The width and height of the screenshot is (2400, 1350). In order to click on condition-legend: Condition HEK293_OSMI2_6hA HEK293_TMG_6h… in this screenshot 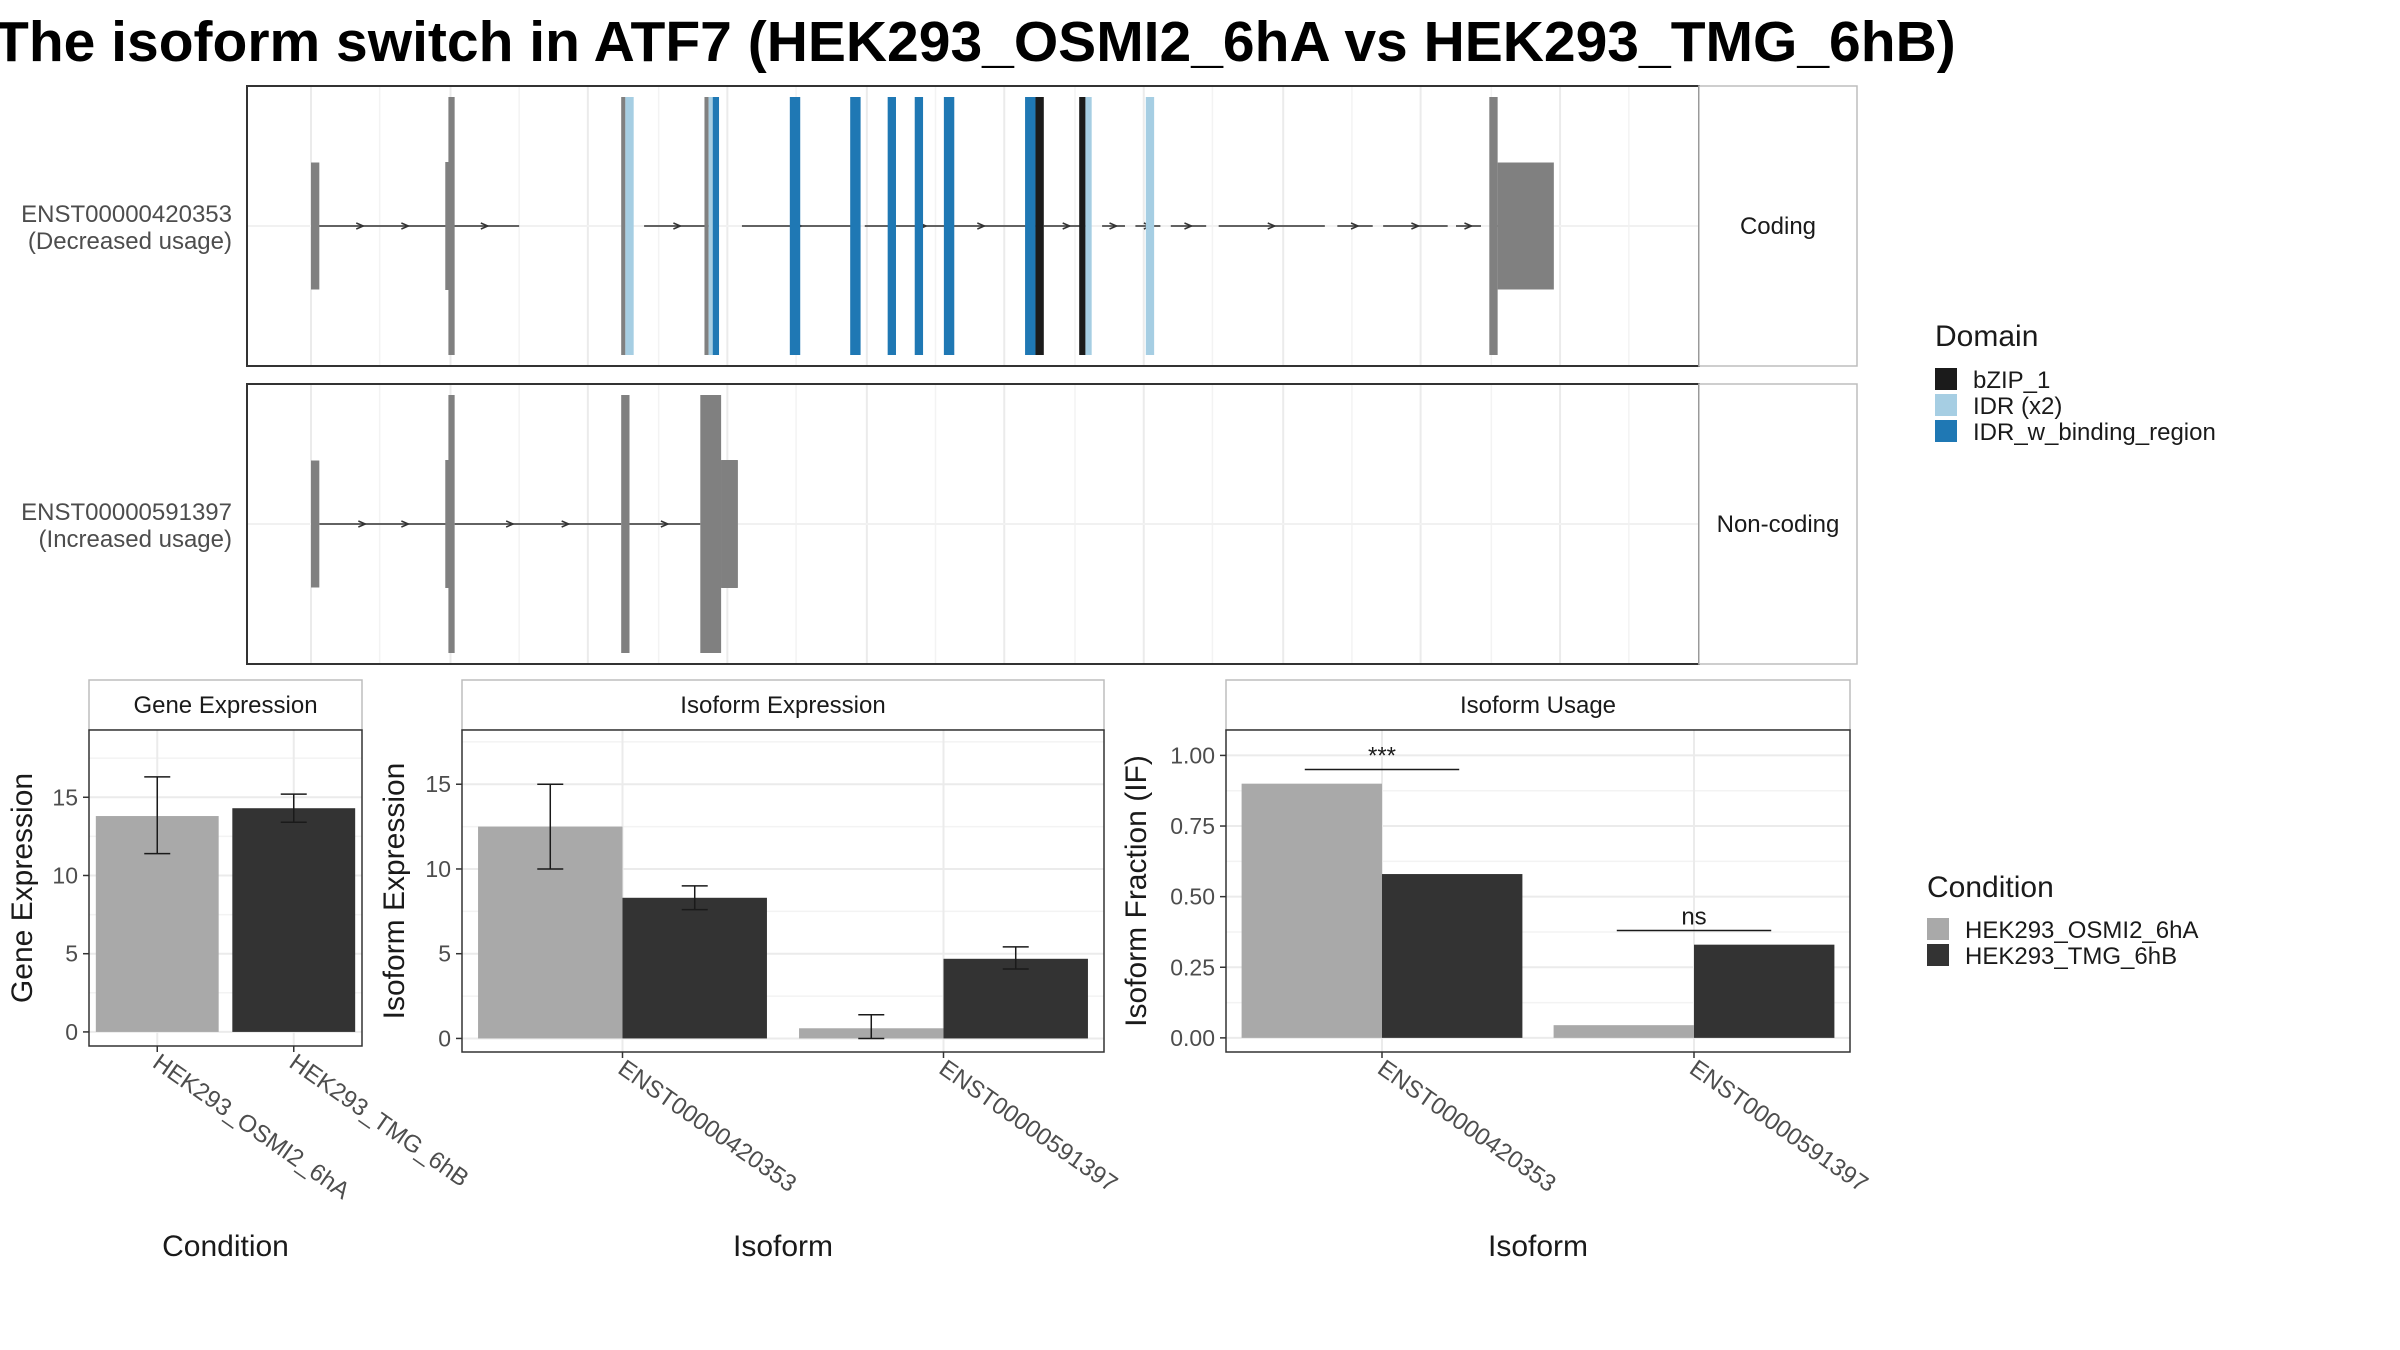, I will do `click(2062, 920)`.